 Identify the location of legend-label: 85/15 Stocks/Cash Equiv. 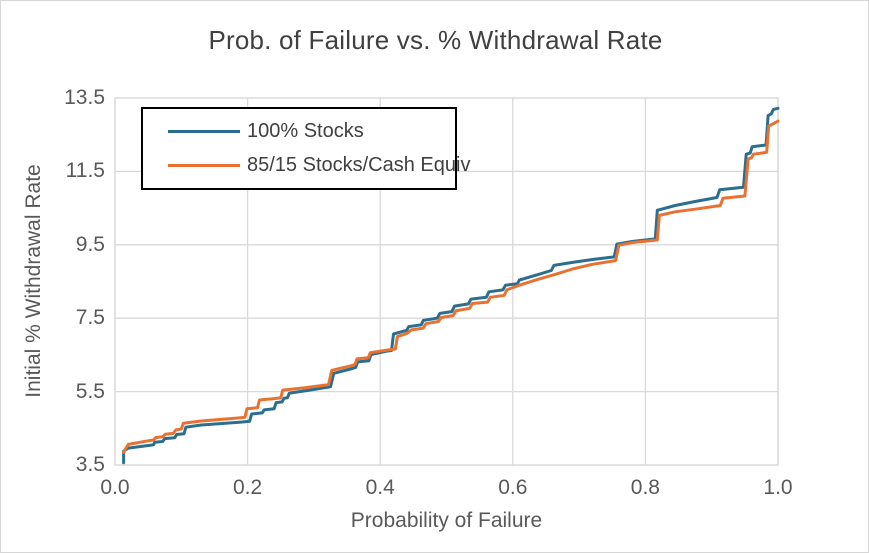
(359, 164).